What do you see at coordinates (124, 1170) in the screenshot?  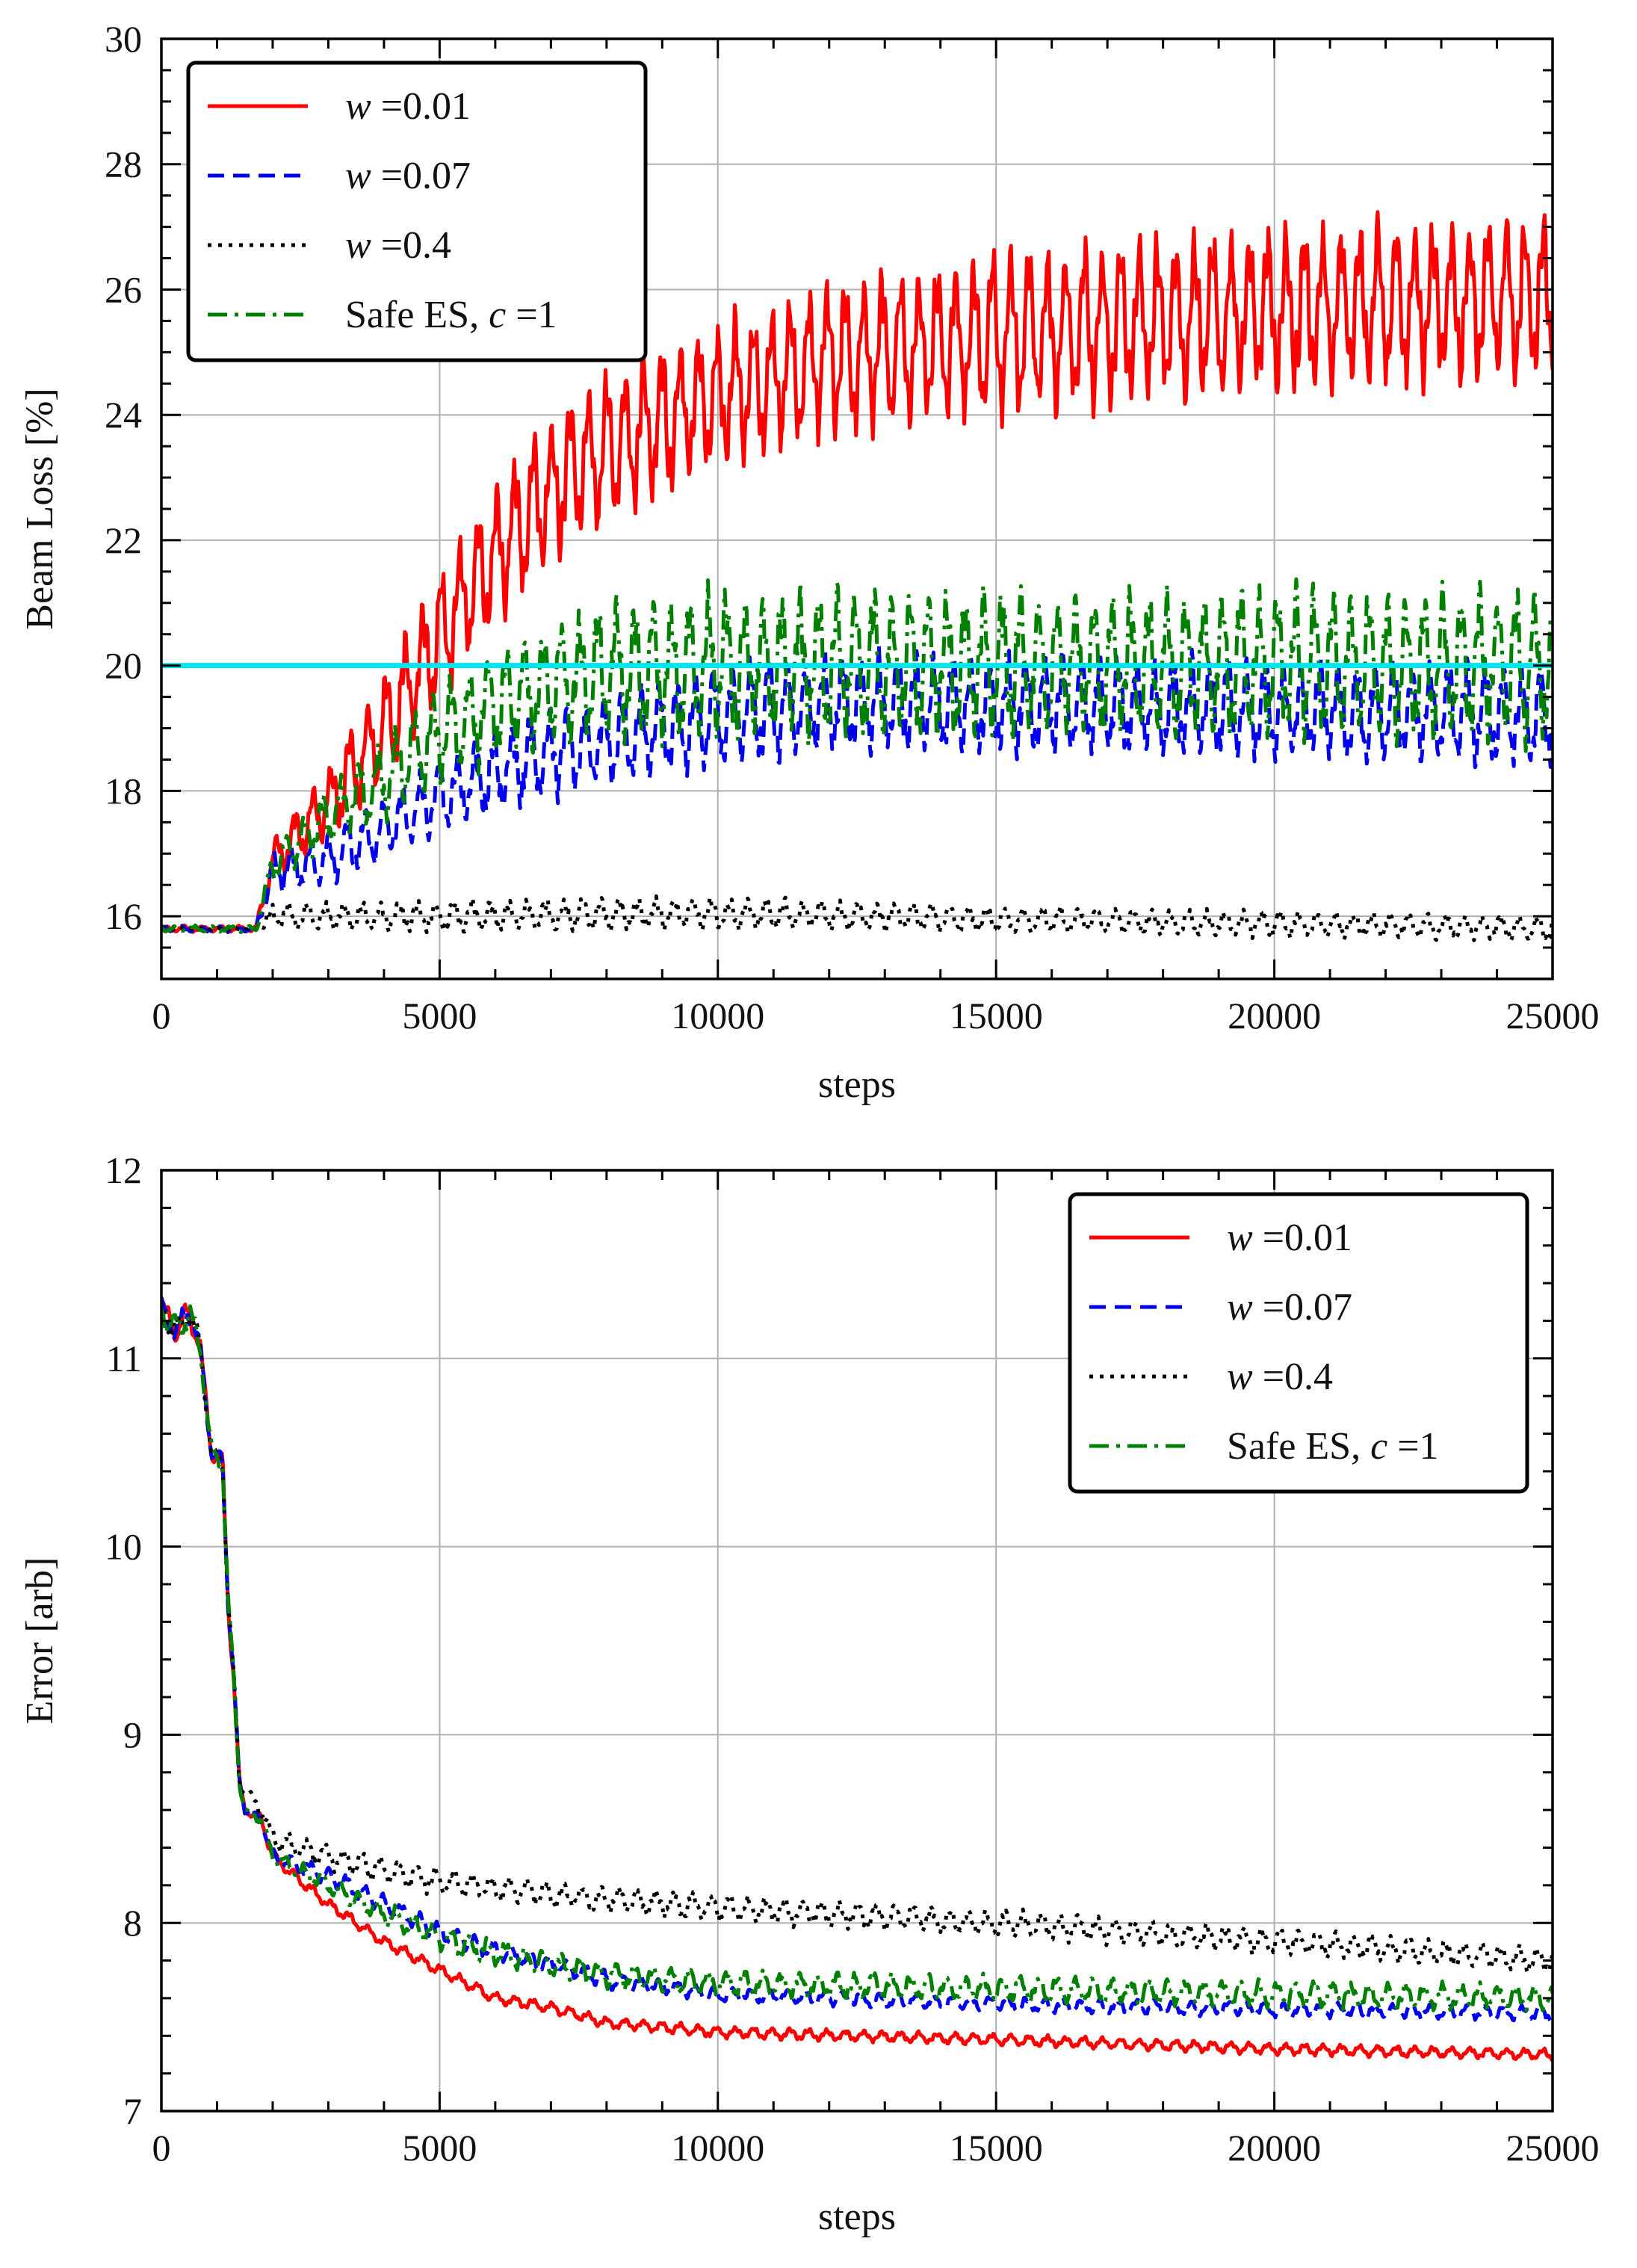 I see `y-tick-label: 12` at bounding box center [124, 1170].